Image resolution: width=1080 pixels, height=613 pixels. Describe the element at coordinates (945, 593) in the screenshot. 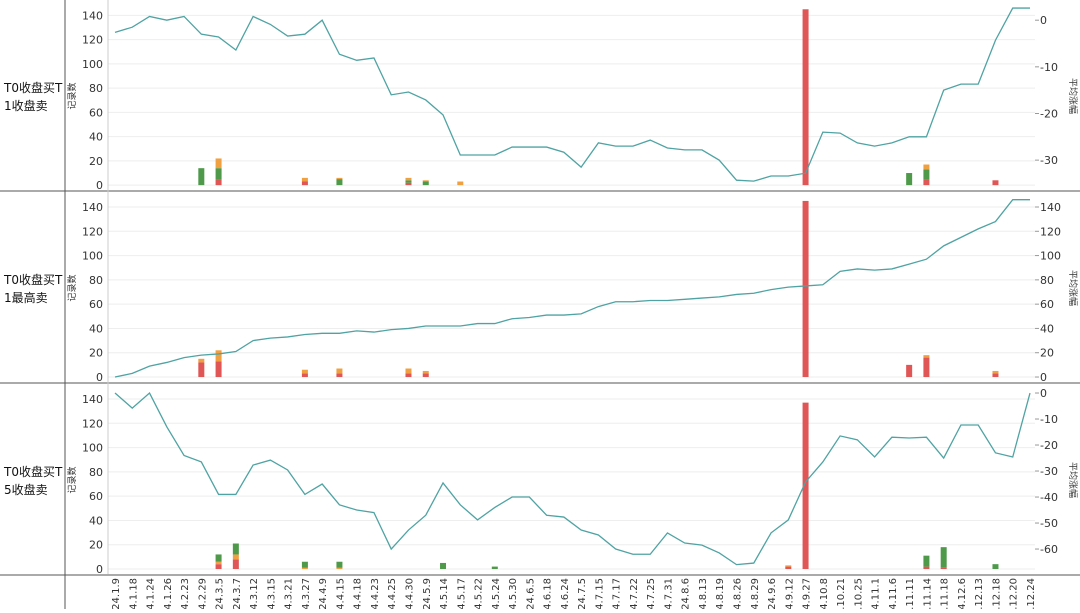

I see `x-tick-label: 24.11.18` at that location.